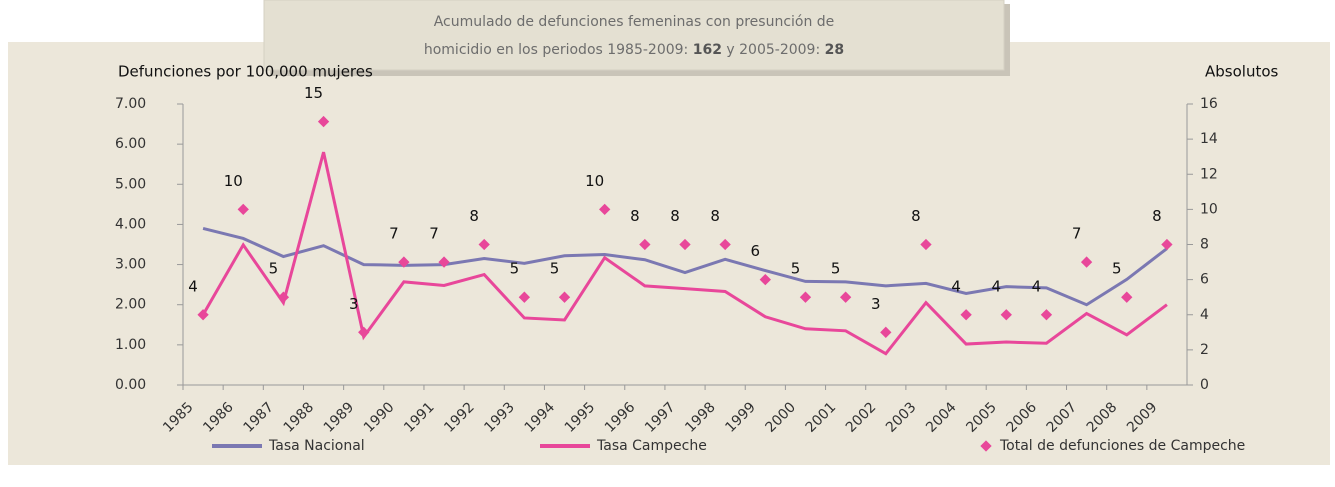 Image resolution: width=1335 pixels, height=487 pixels. I want to click on legend-label: Tasa Campeche, so click(651, 446).